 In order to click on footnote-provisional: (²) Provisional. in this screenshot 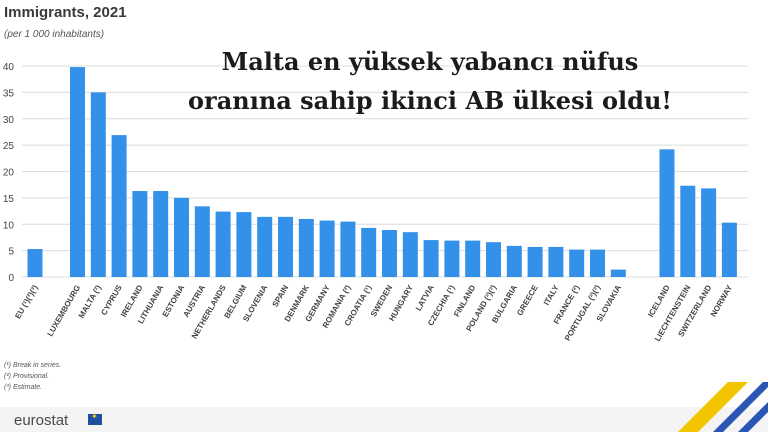, I will do `click(27, 376)`.